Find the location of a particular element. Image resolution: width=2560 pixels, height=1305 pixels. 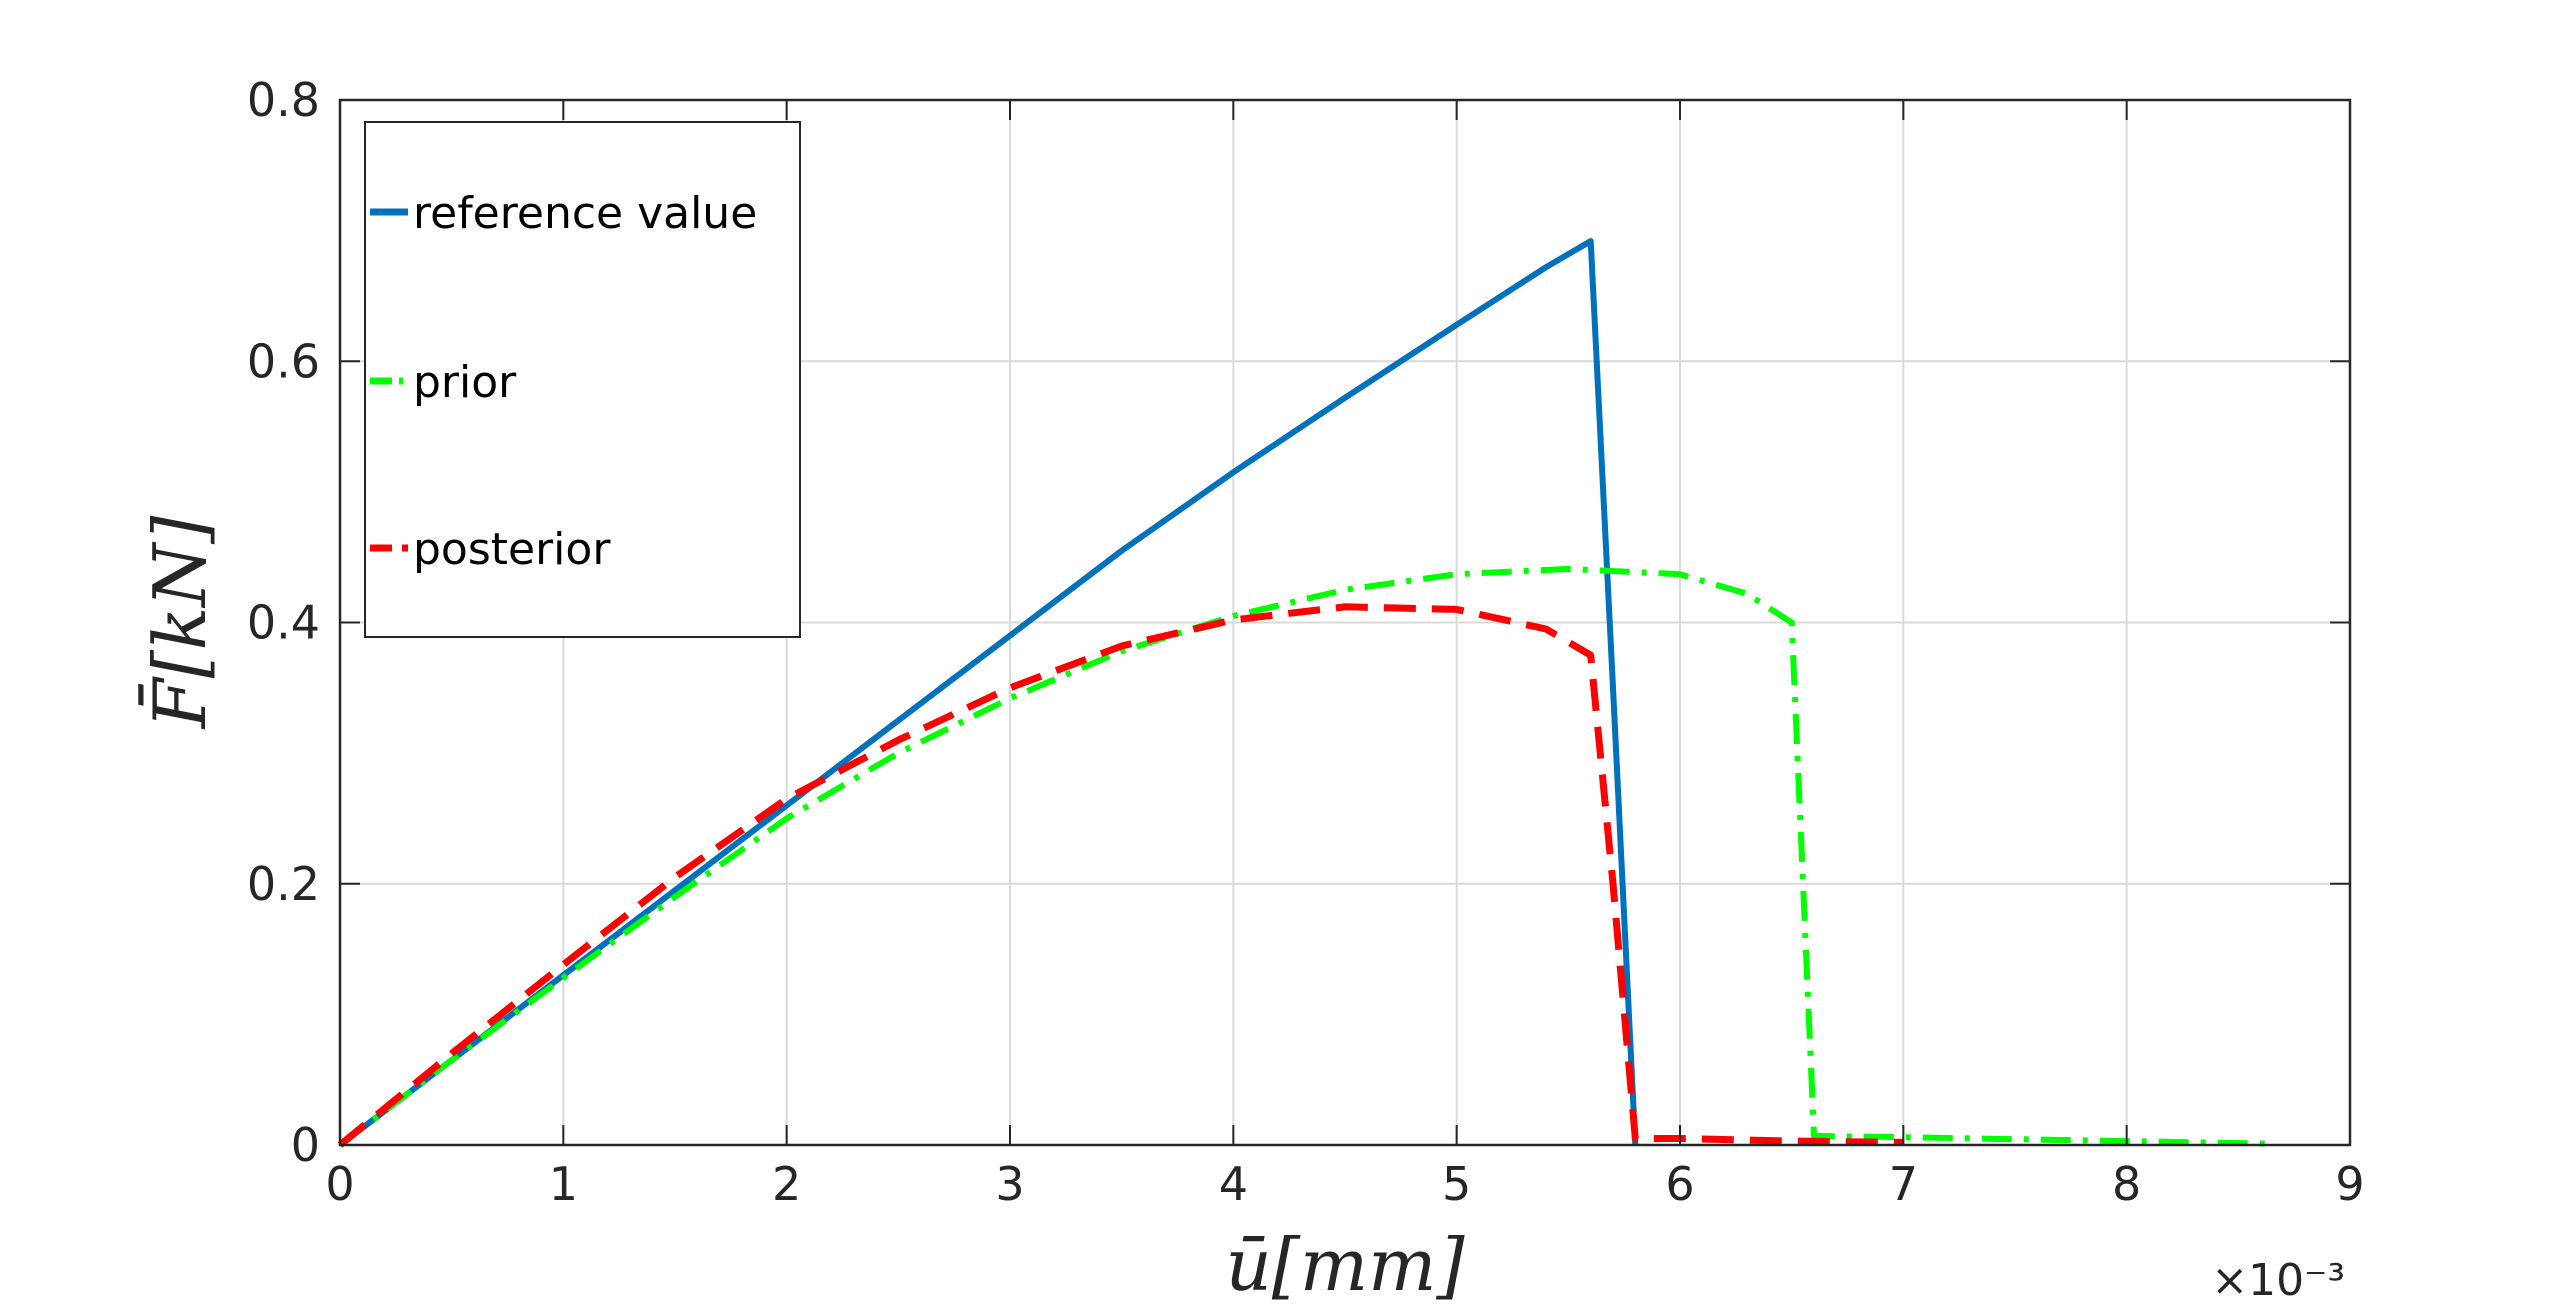

x-tick-label: 7 is located at coordinates (1903, 1184).